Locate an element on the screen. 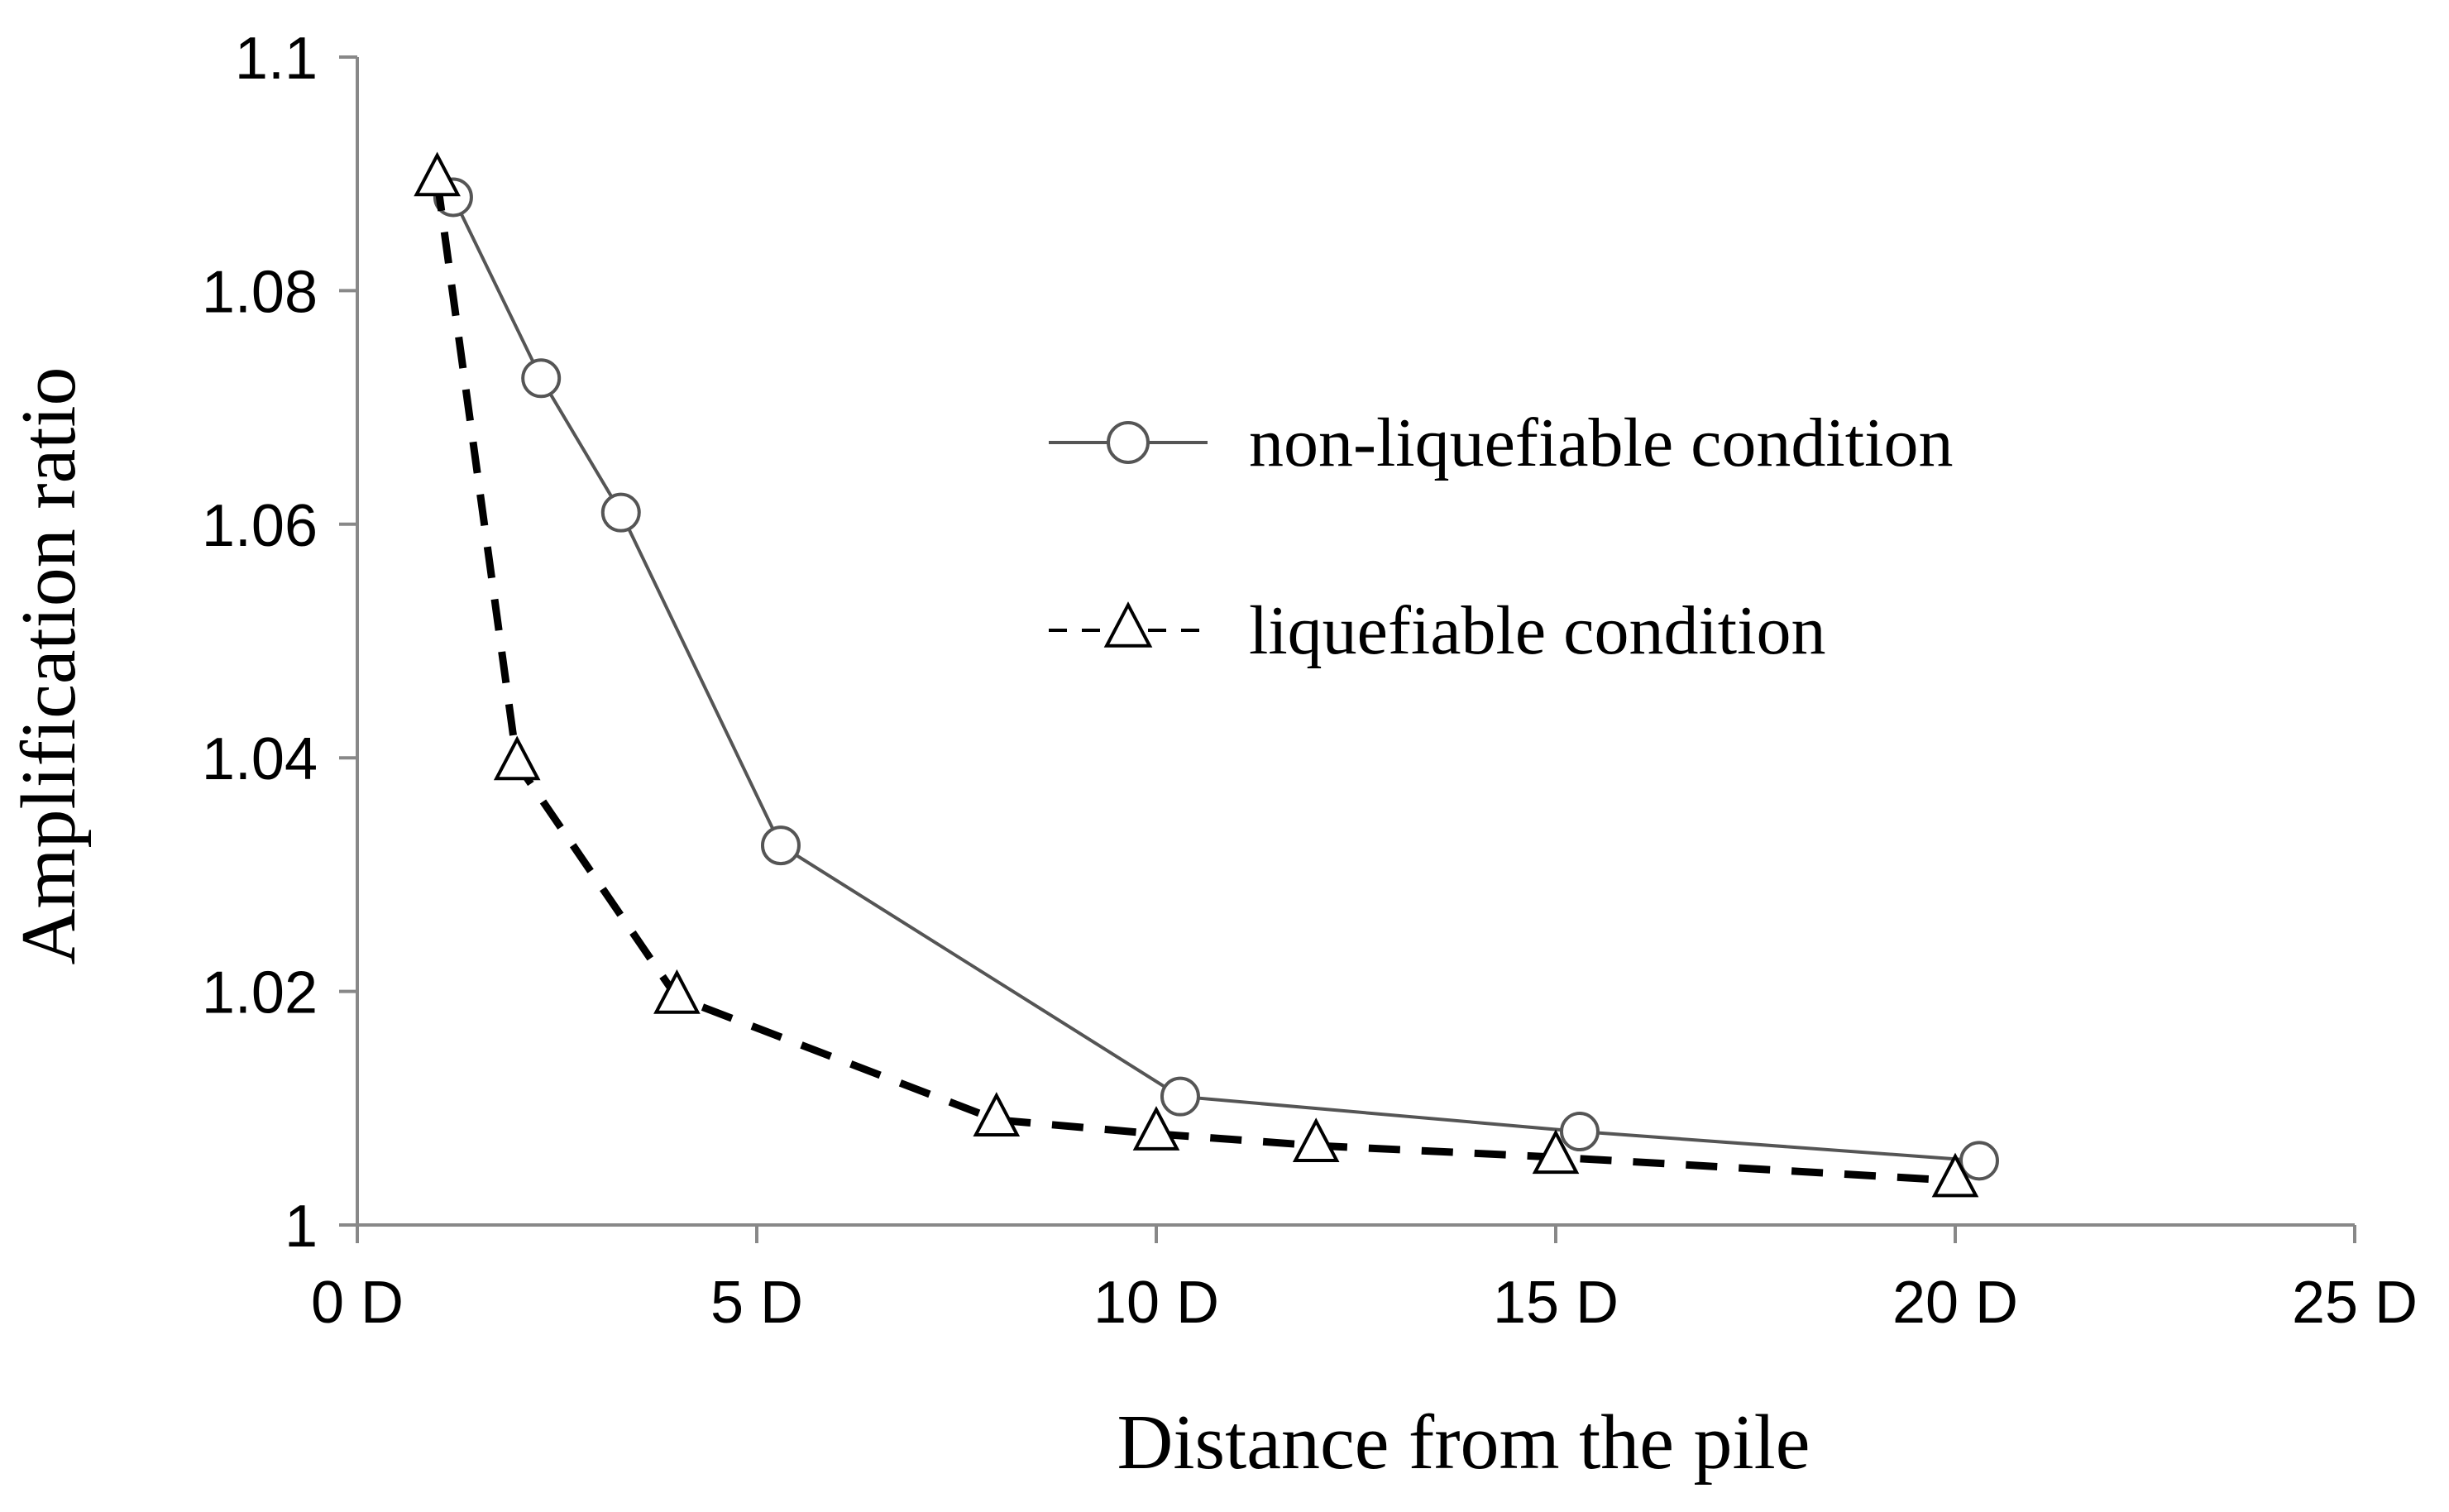  legend-marker-circle-icon is located at coordinates (1128, 442).